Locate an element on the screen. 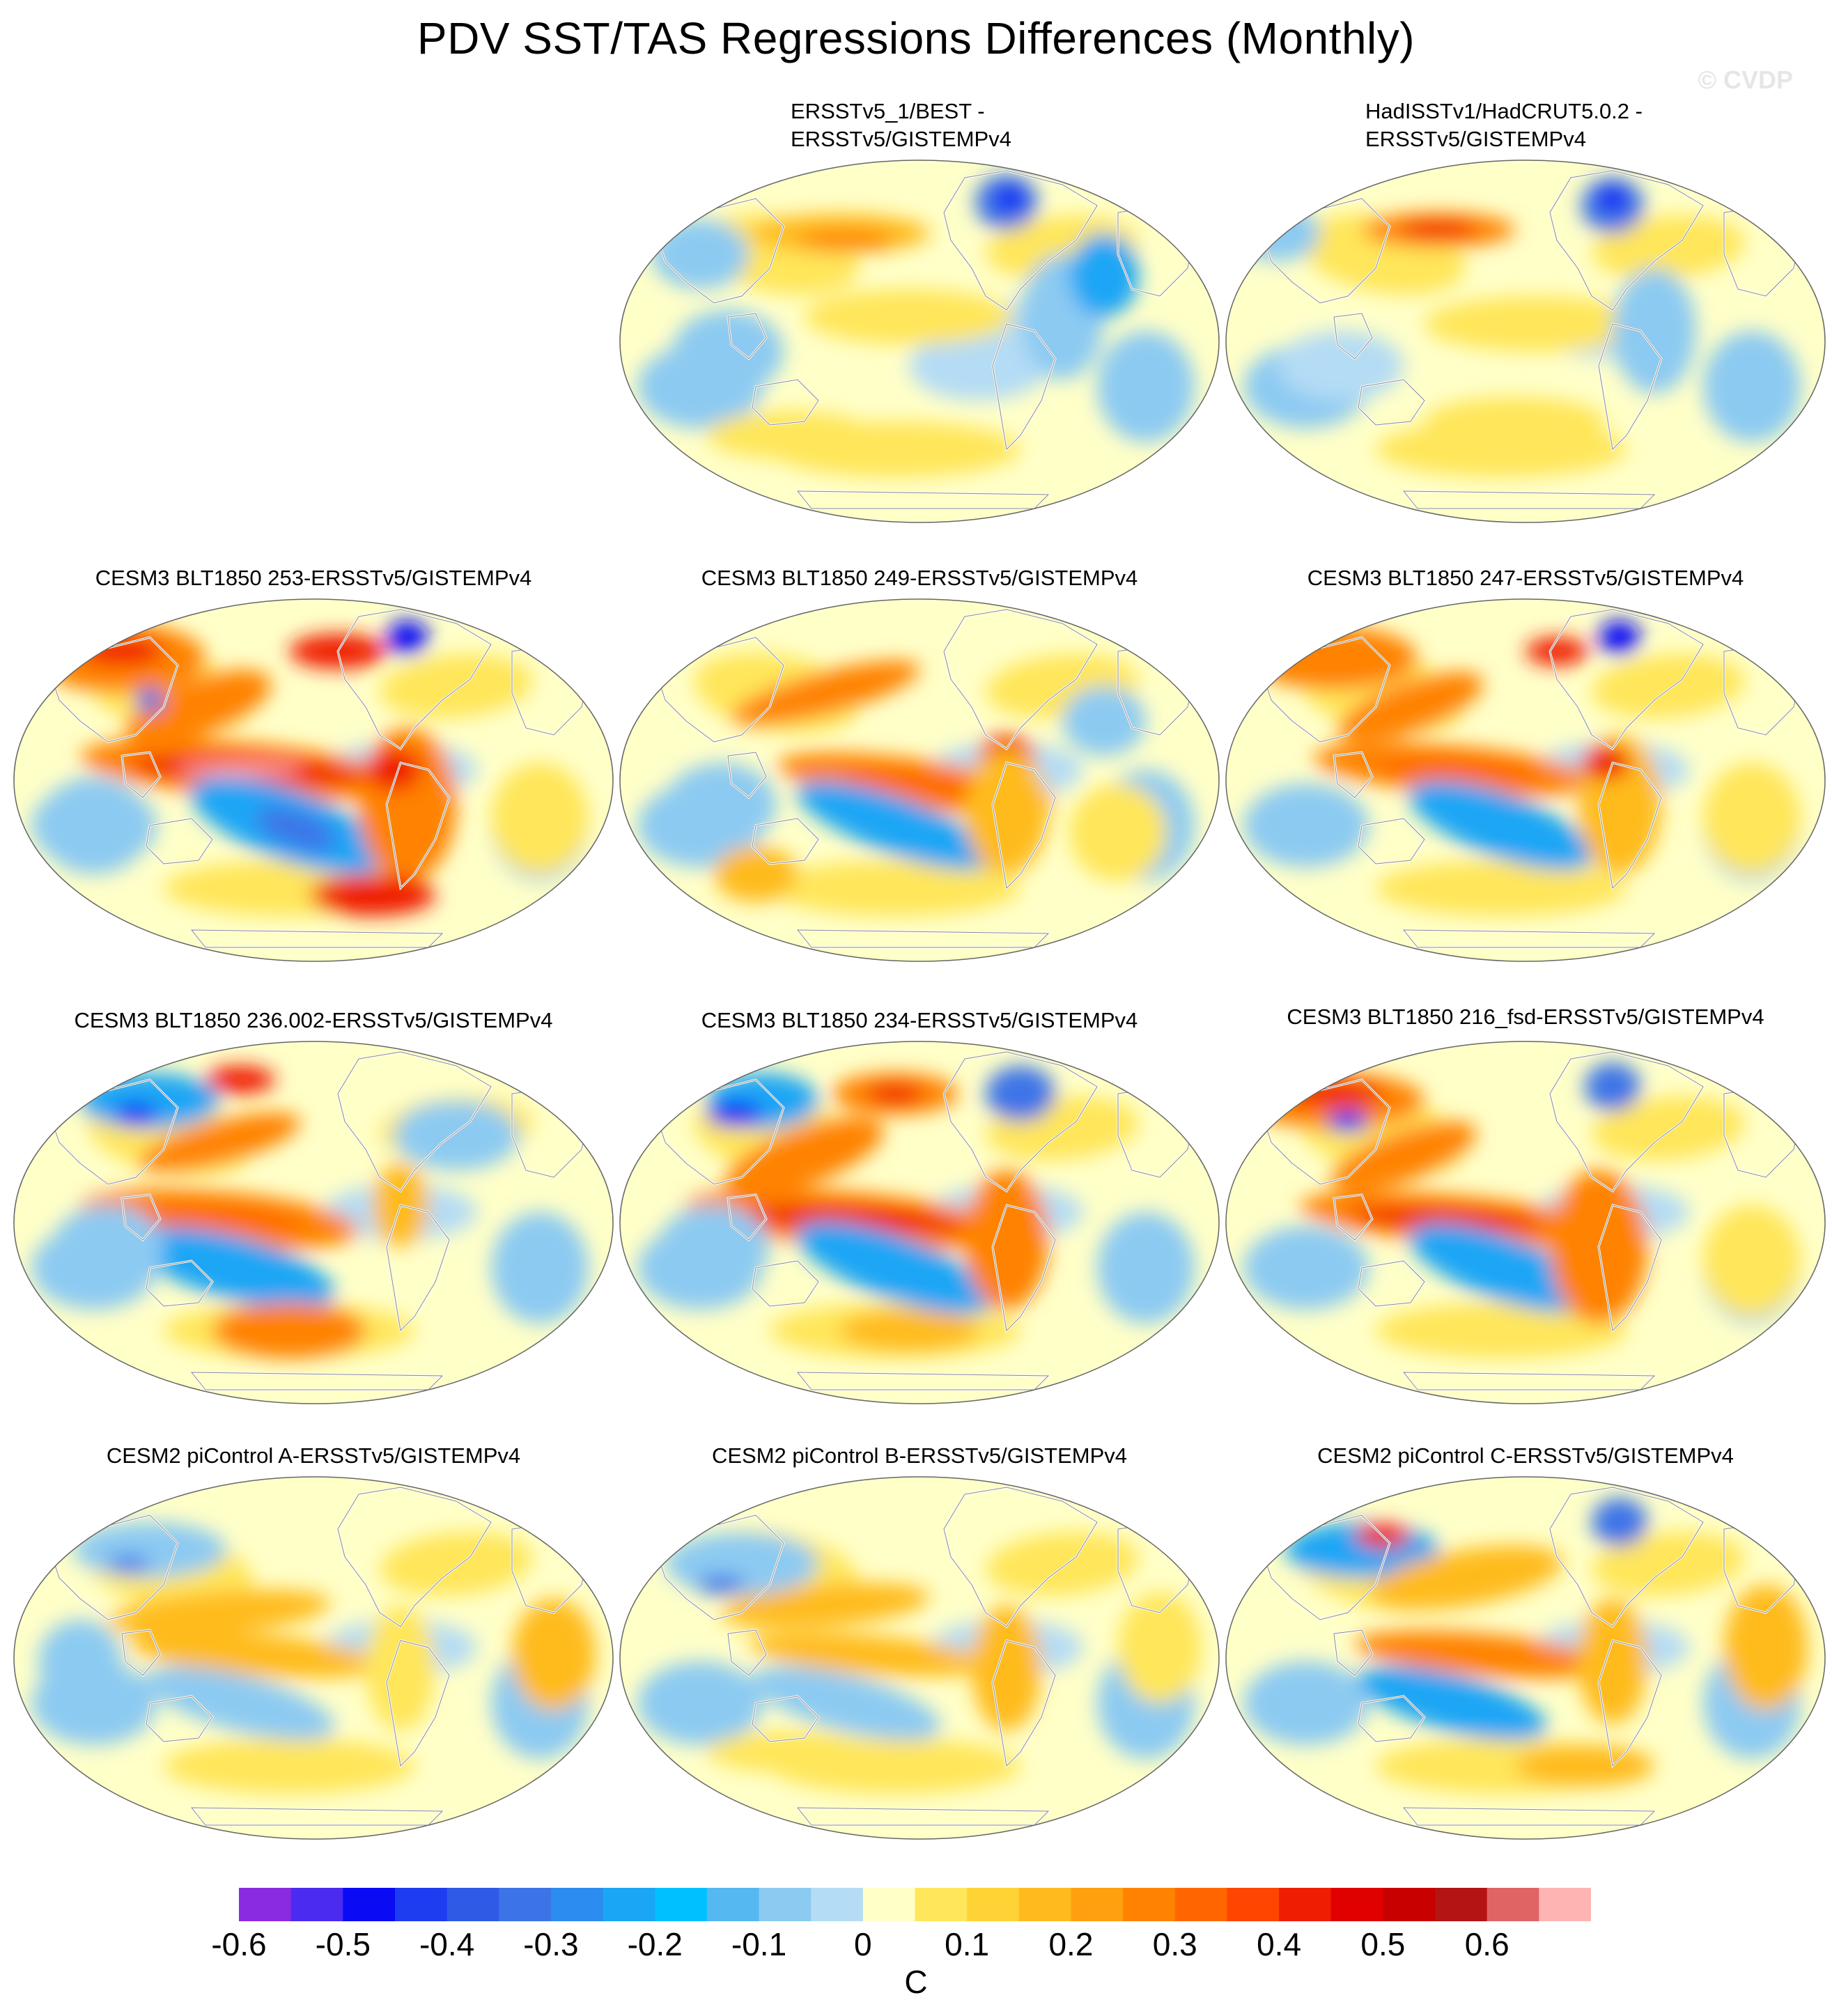 The width and height of the screenshot is (1832, 2016). panel-title: CESM3 BLT1850 234-ERSSTv5/GISTEMPv4 is located at coordinates (919, 1020).